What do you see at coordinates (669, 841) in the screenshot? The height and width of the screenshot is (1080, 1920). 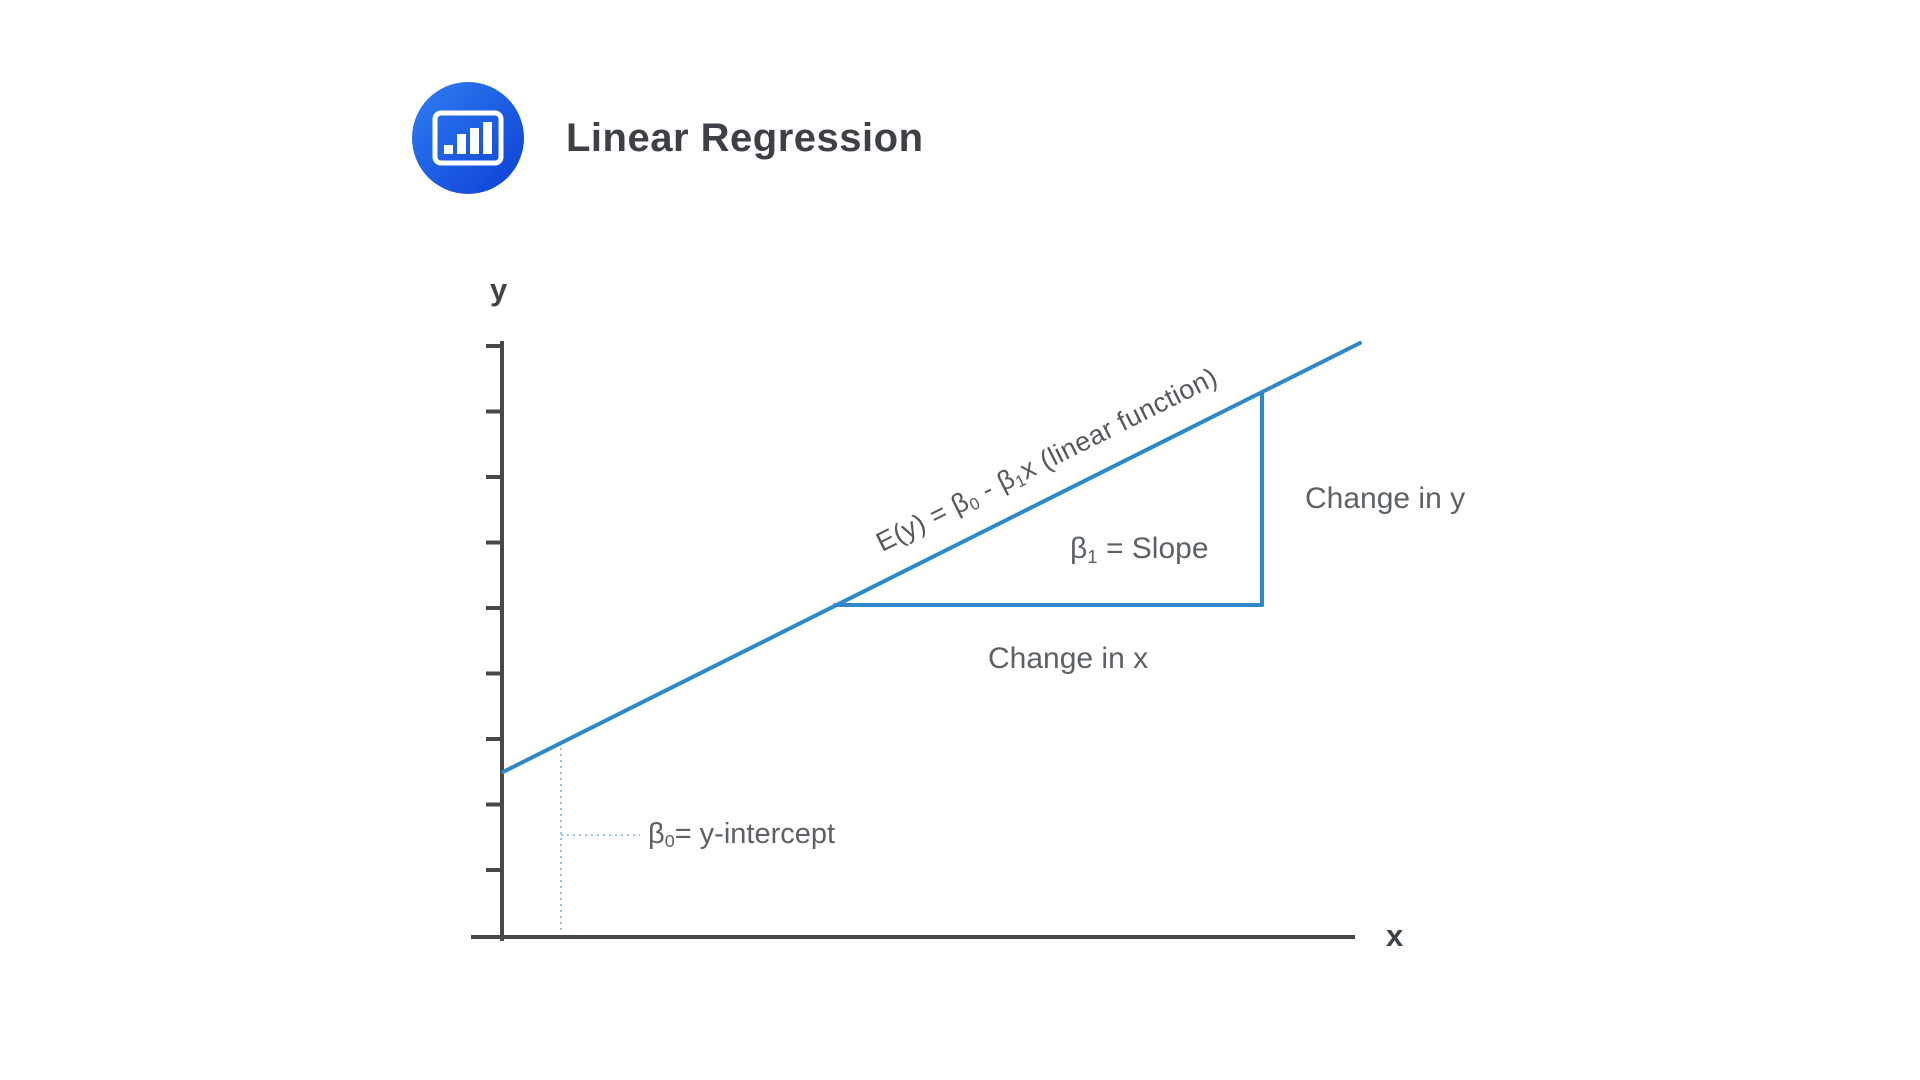 I see `intercept-sub: 0` at bounding box center [669, 841].